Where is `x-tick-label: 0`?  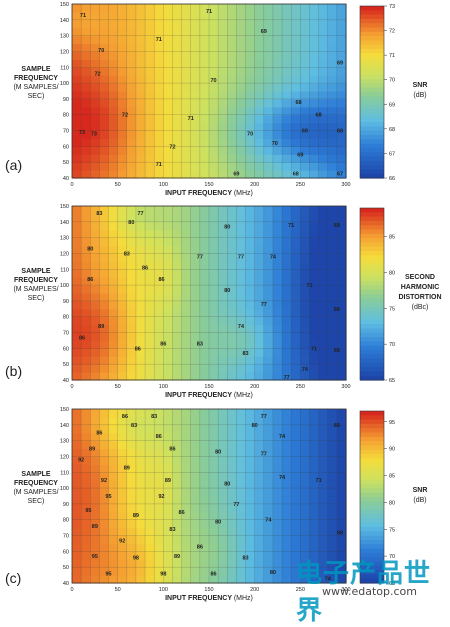 x-tick-label: 0 is located at coordinates (71, 185).